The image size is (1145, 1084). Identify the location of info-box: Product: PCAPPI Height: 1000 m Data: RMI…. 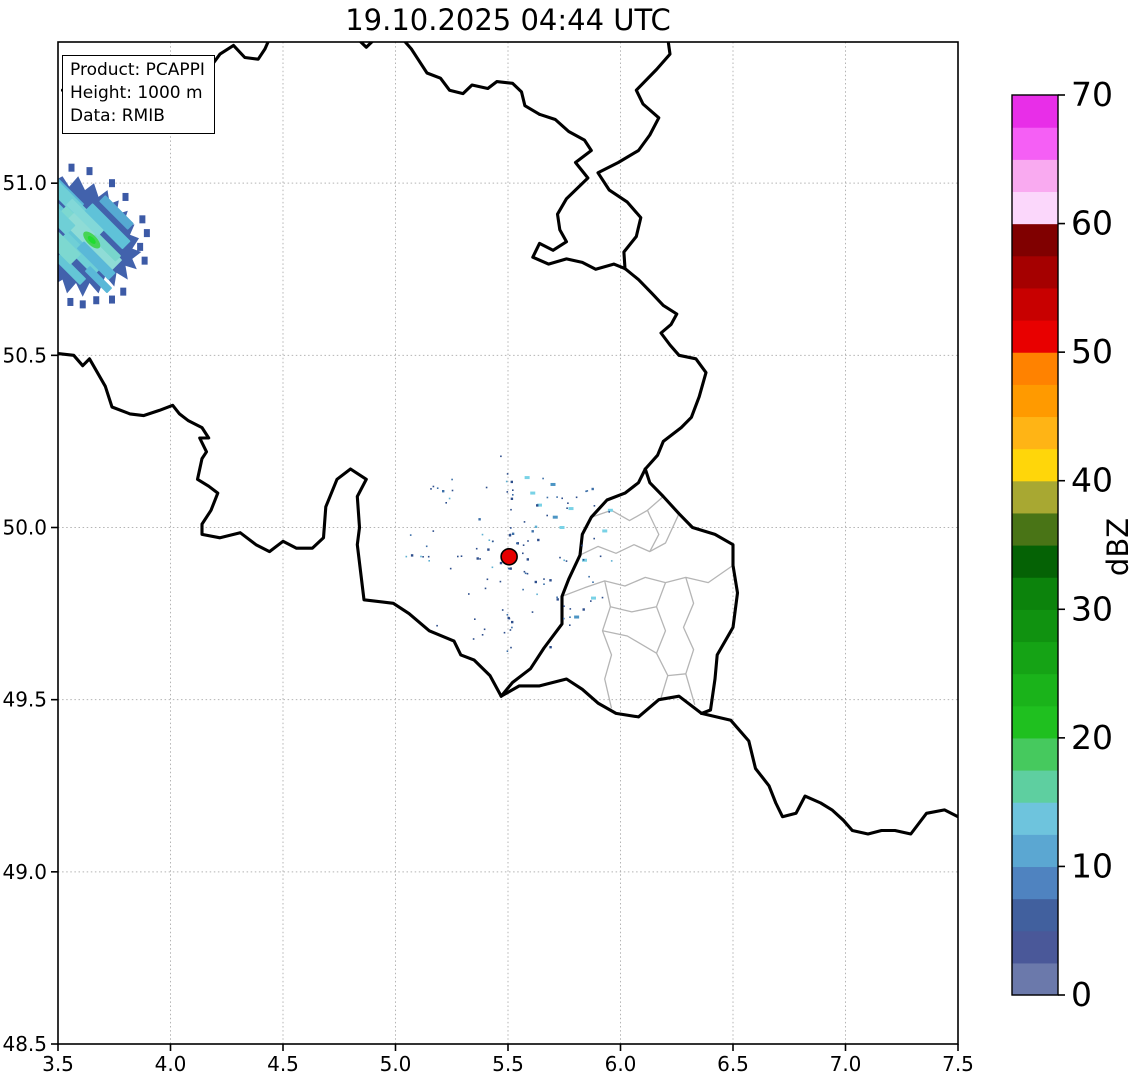
(138, 94).